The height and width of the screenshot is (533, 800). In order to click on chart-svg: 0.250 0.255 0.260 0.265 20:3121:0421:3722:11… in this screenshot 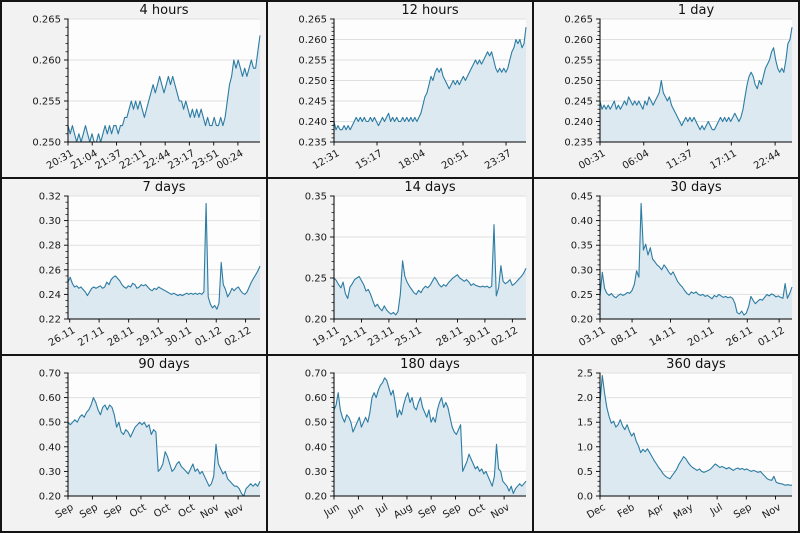, I will do `click(146, 87)`.